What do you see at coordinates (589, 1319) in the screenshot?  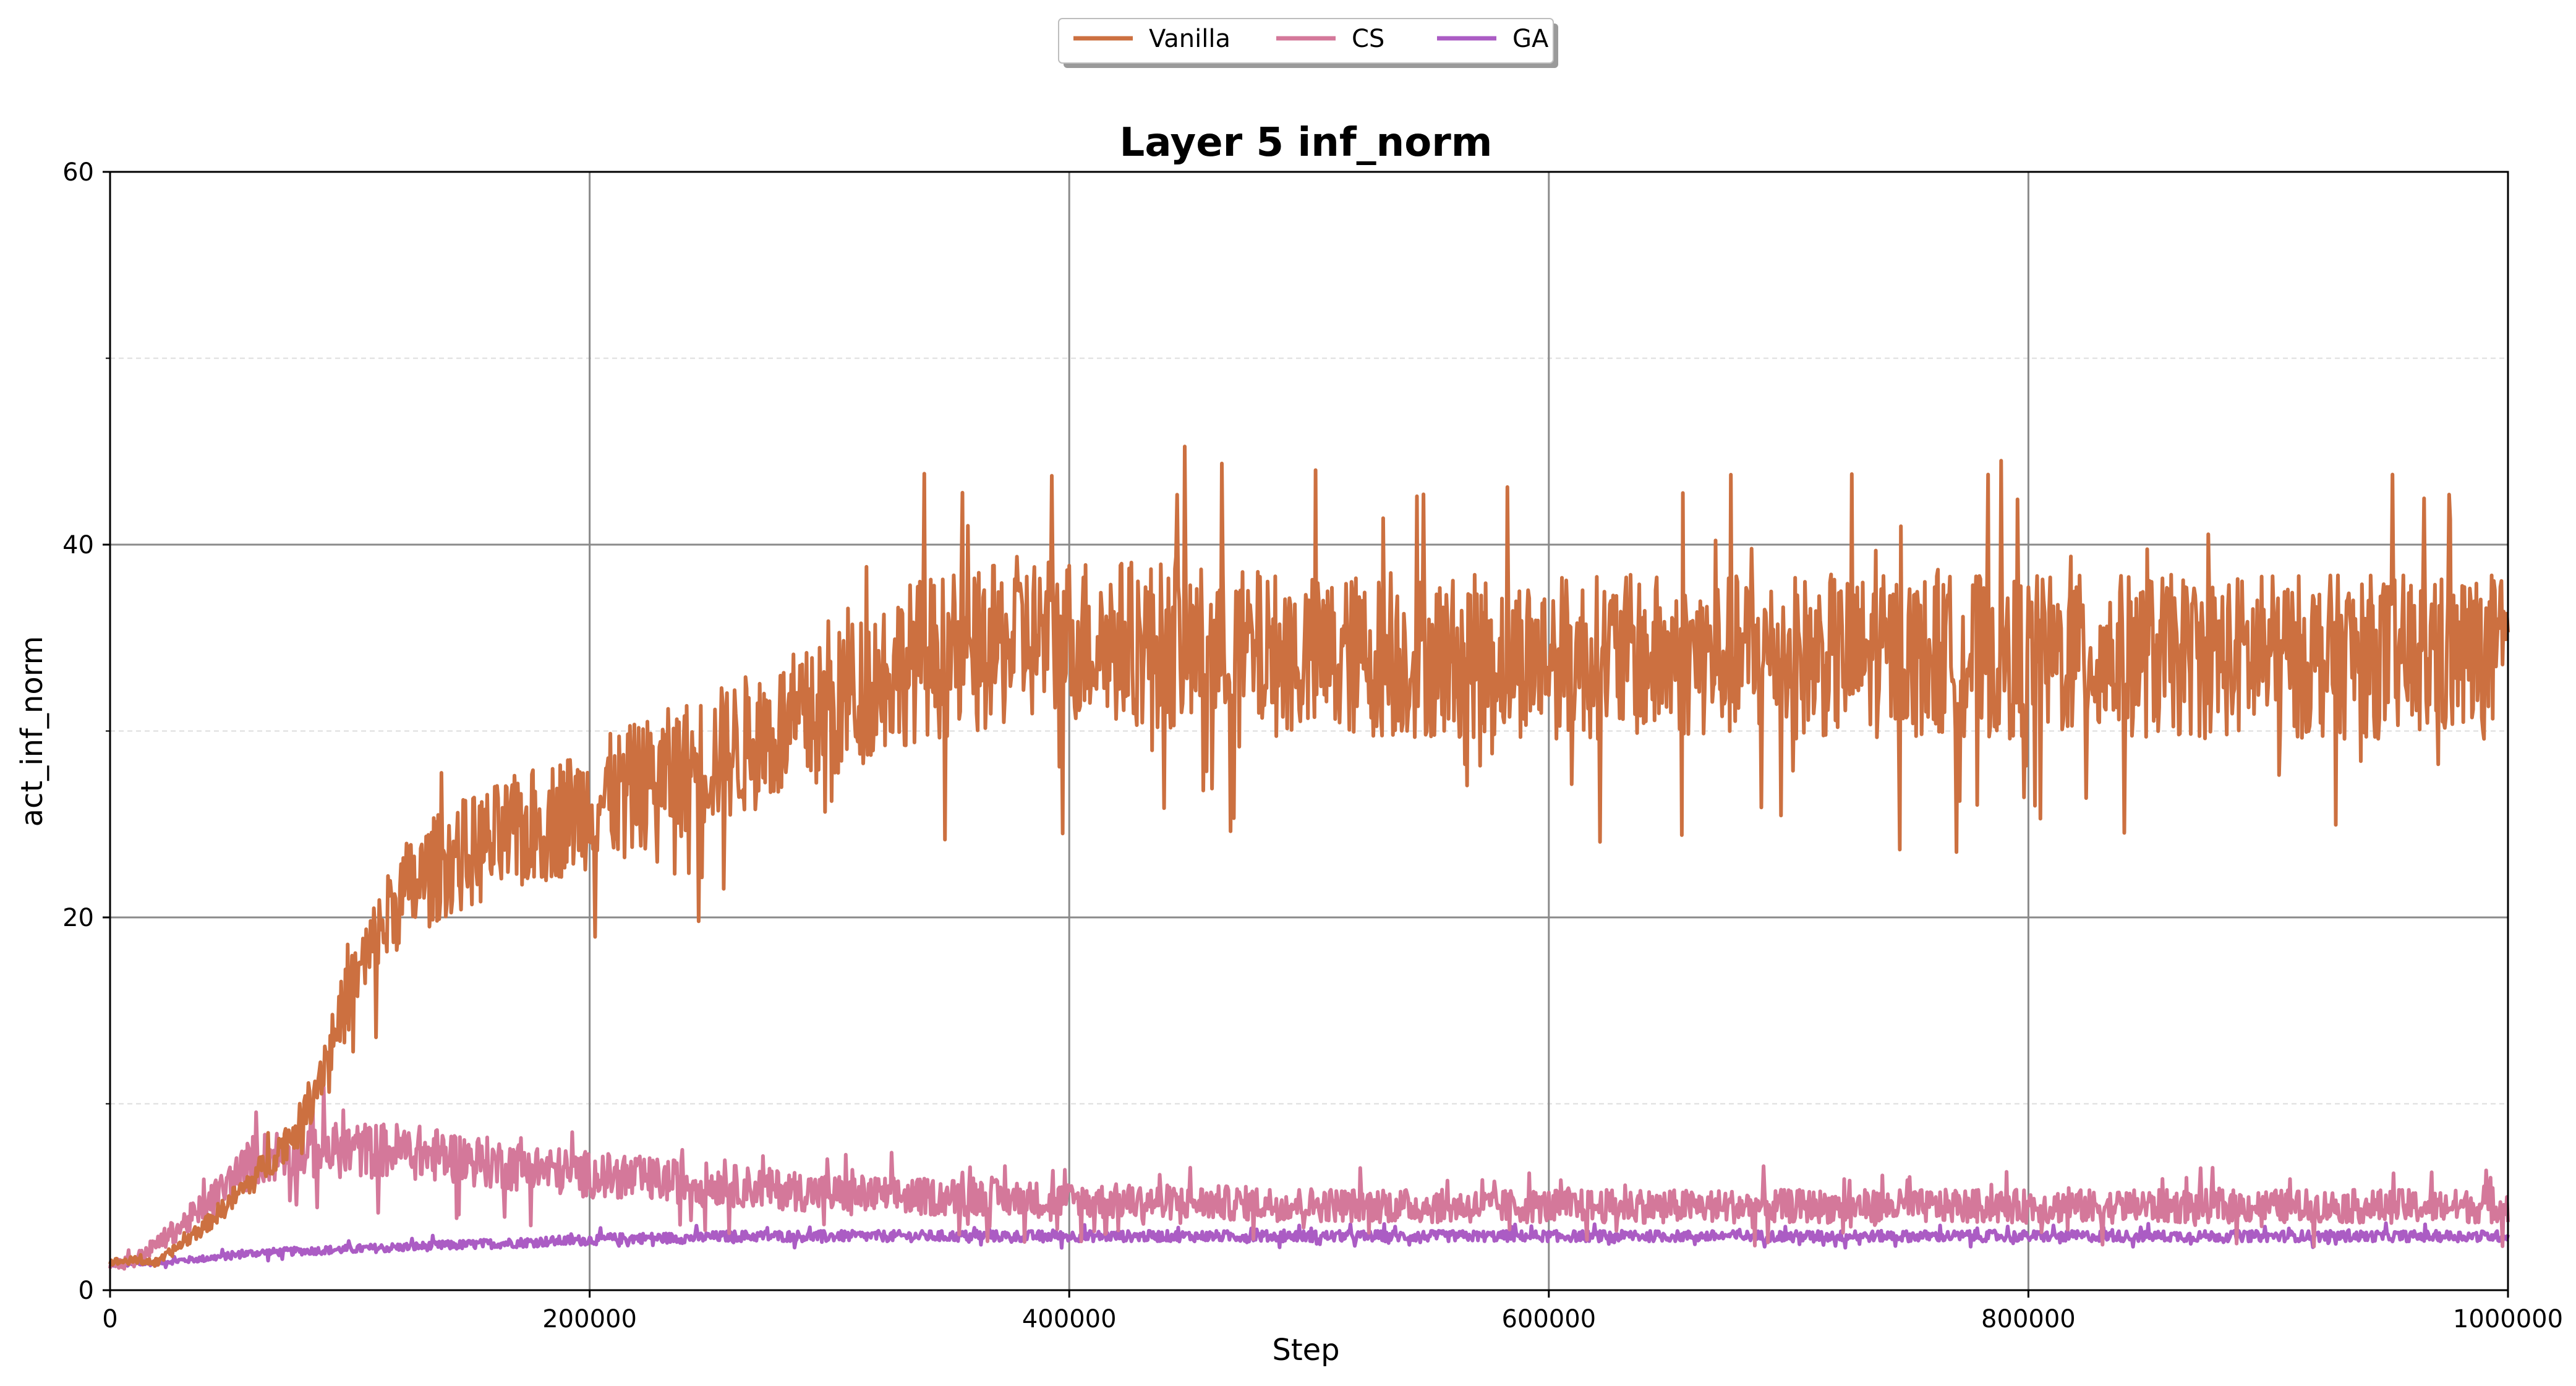 I see `x-tick-label-1: 200000` at bounding box center [589, 1319].